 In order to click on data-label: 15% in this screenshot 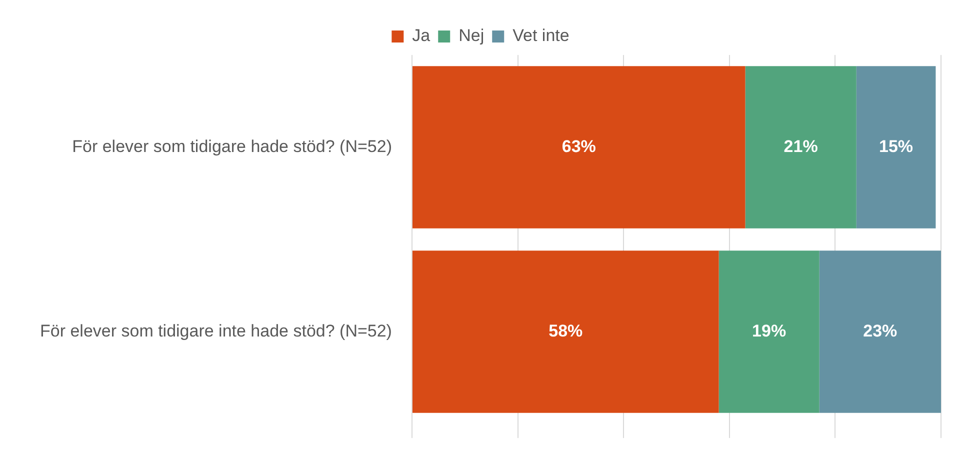, I will do `click(896, 146)`.